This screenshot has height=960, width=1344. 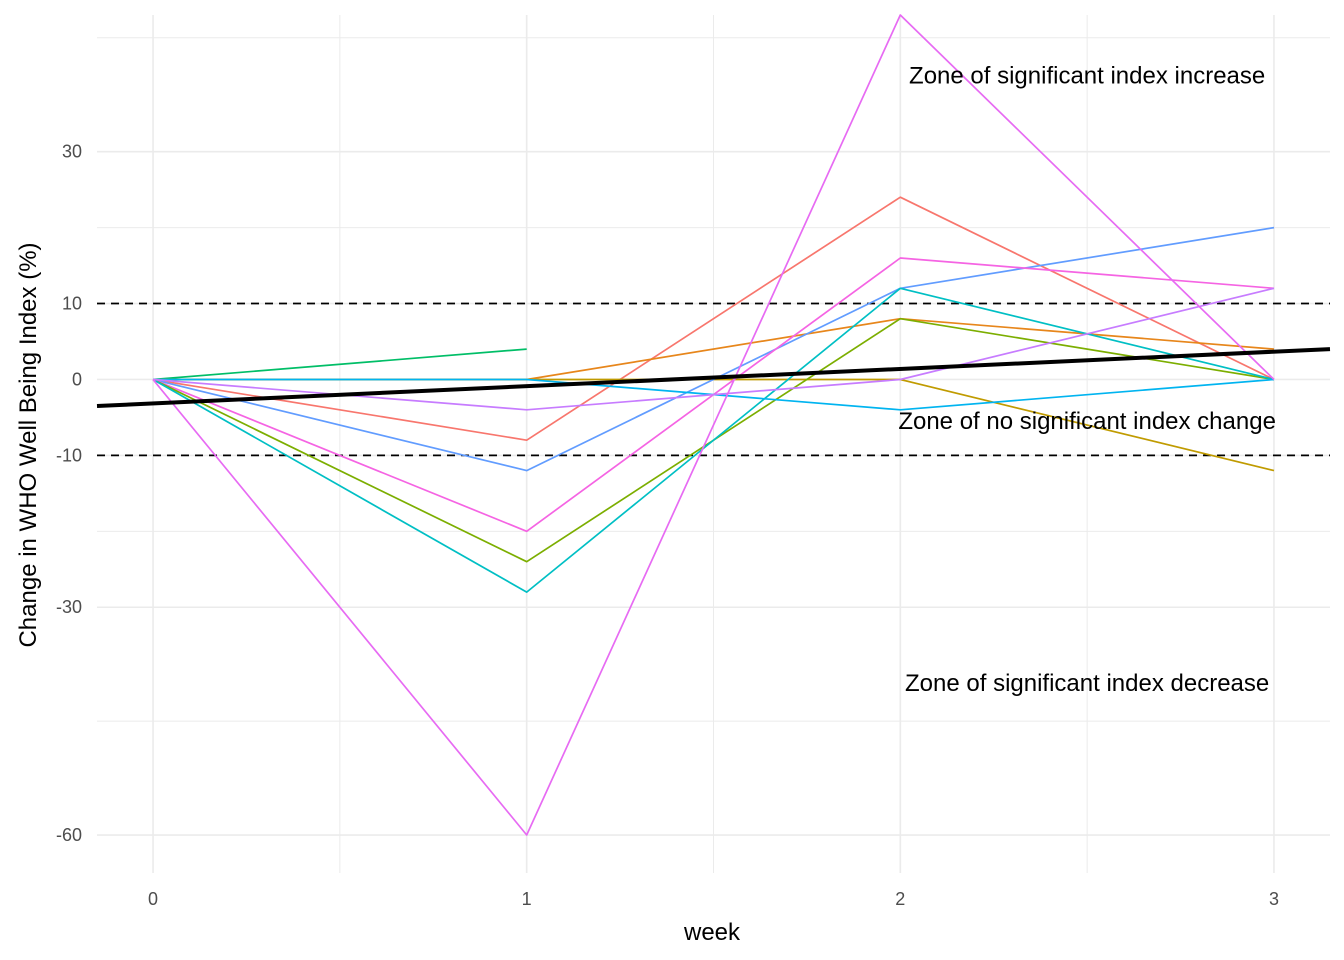 What do you see at coordinates (72, 152) in the screenshot?
I see `y-tick-label: 30` at bounding box center [72, 152].